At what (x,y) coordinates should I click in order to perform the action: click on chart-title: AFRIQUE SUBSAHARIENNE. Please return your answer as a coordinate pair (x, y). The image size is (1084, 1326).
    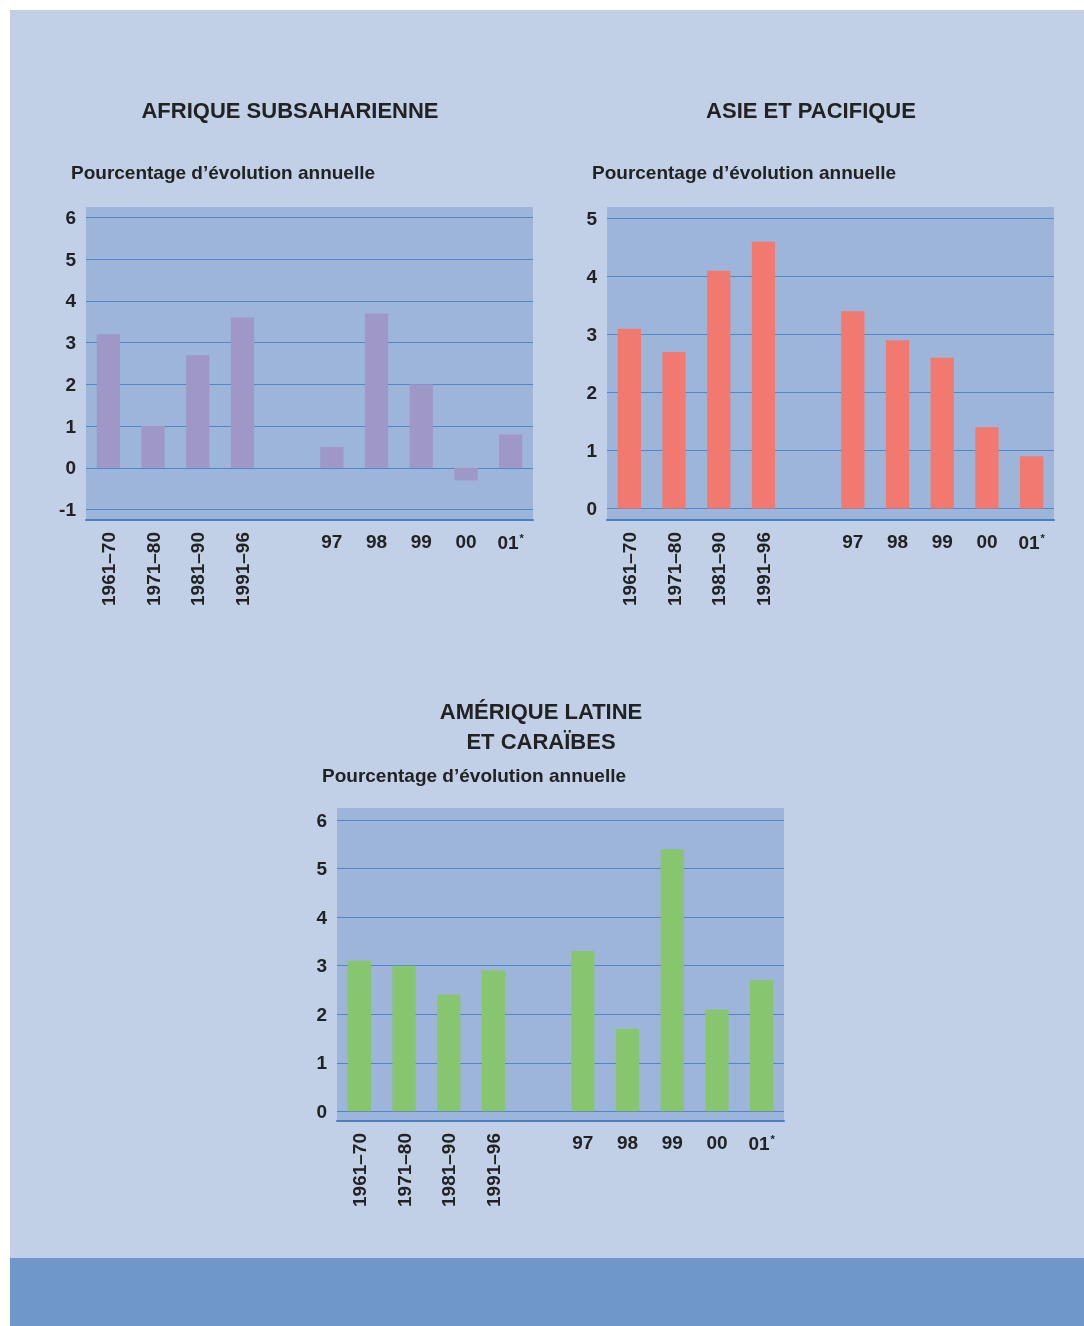
    Looking at the image, I should click on (290, 110).